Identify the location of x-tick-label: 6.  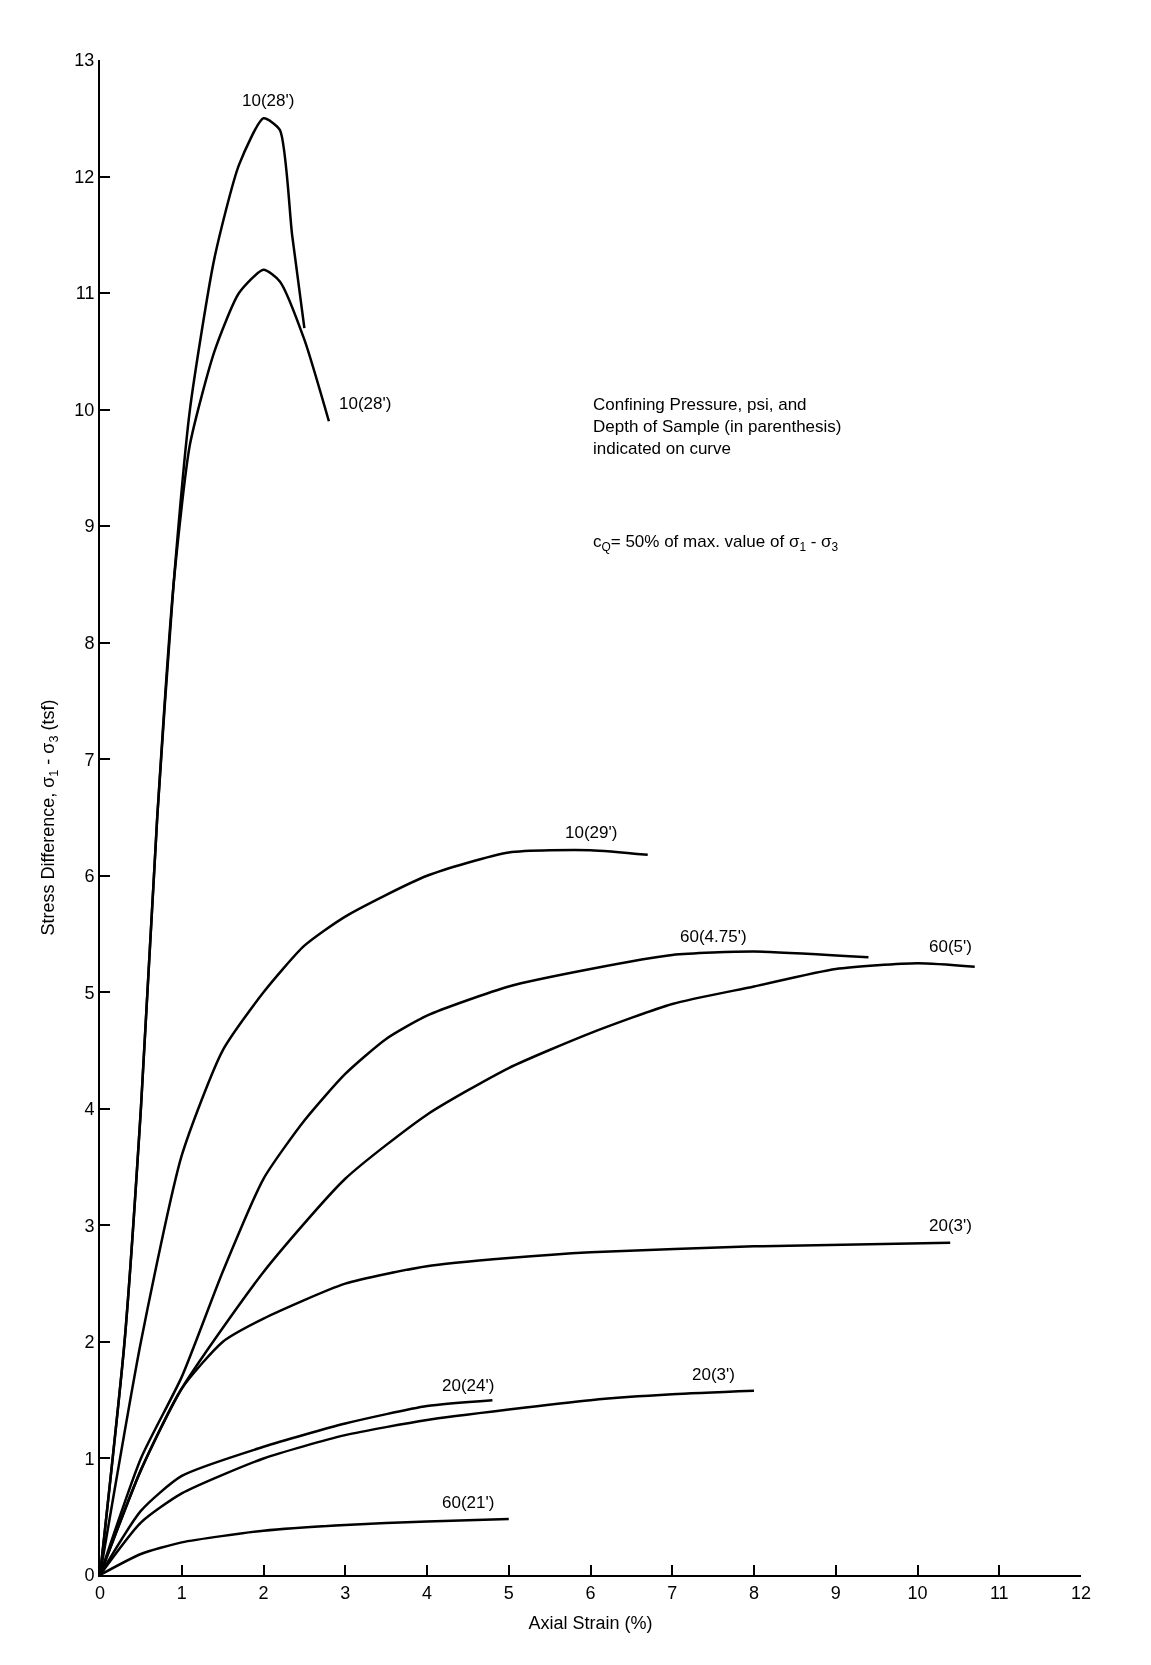
(590, 1592).